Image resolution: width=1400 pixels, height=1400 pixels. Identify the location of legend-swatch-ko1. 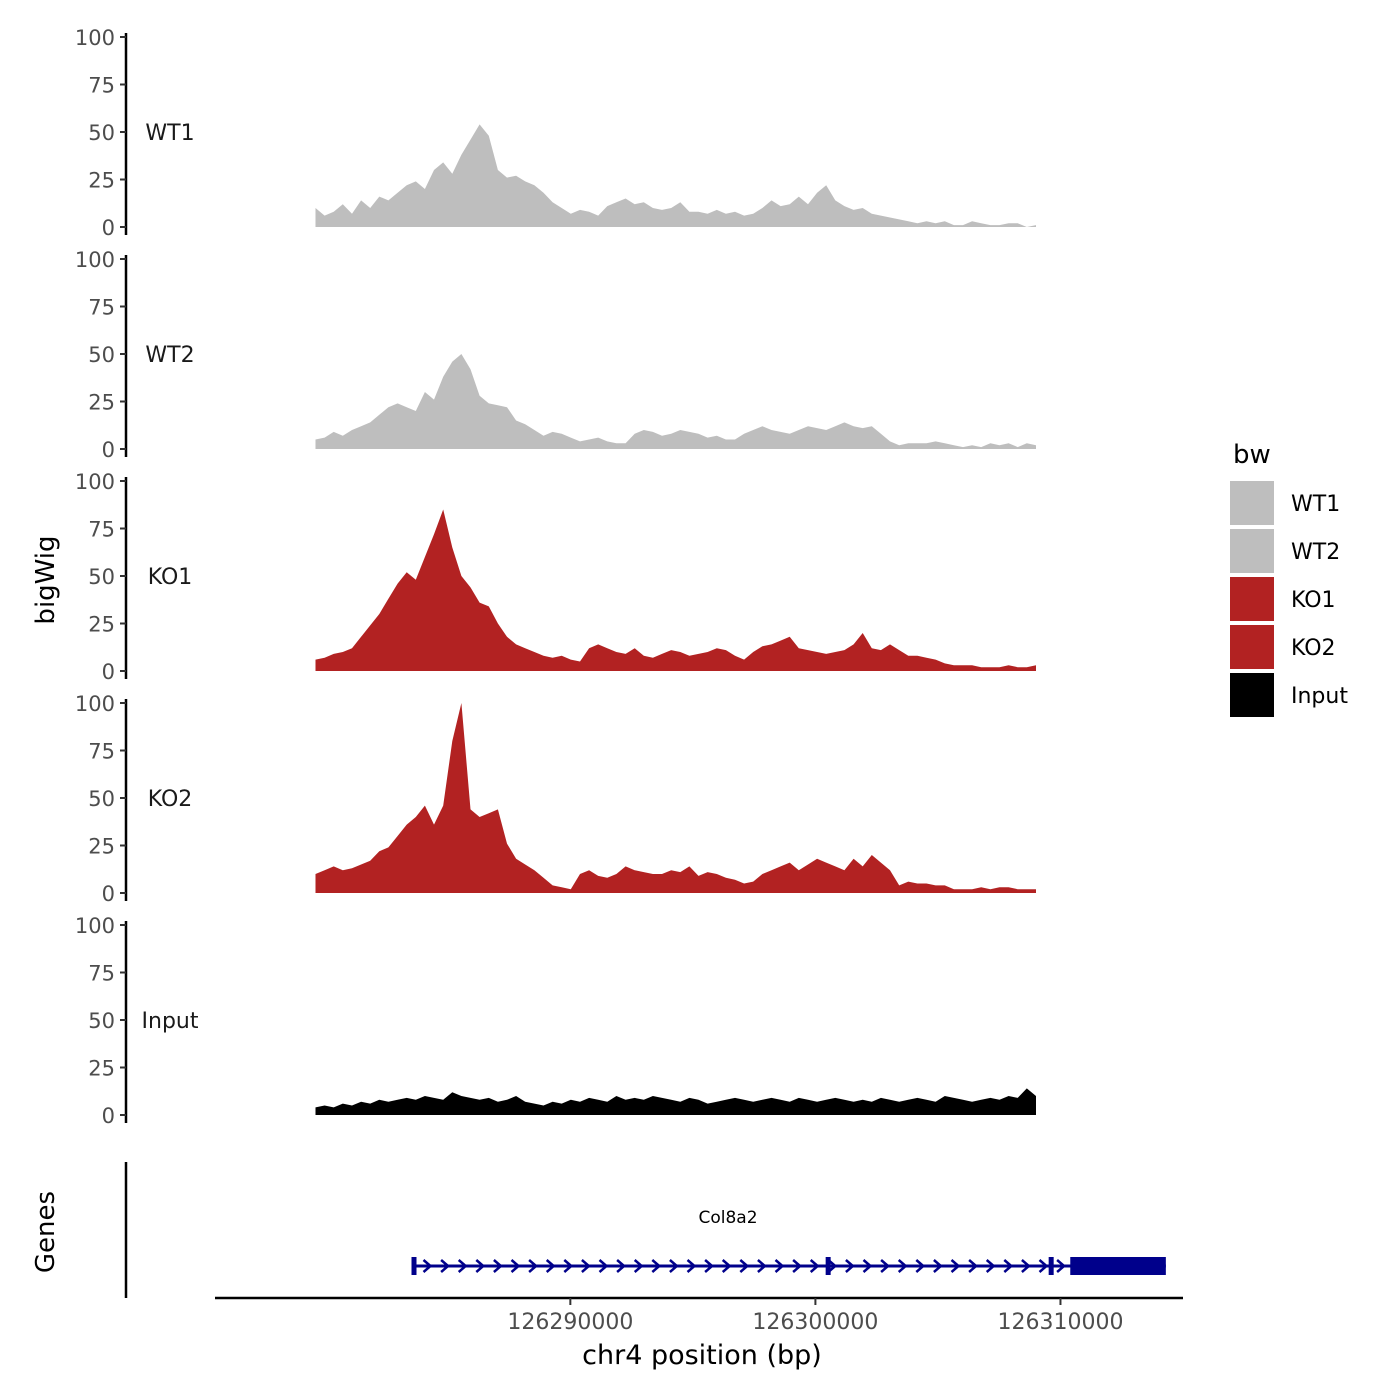
(1252, 599).